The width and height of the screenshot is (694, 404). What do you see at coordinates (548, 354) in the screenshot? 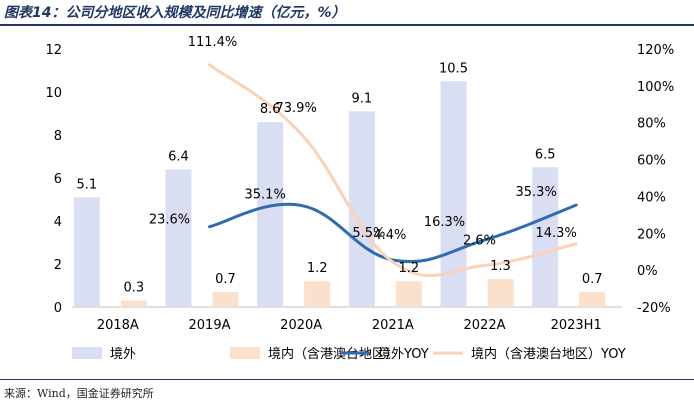
I see `legend-label: 境内（含港澳台地区）YOY` at bounding box center [548, 354].